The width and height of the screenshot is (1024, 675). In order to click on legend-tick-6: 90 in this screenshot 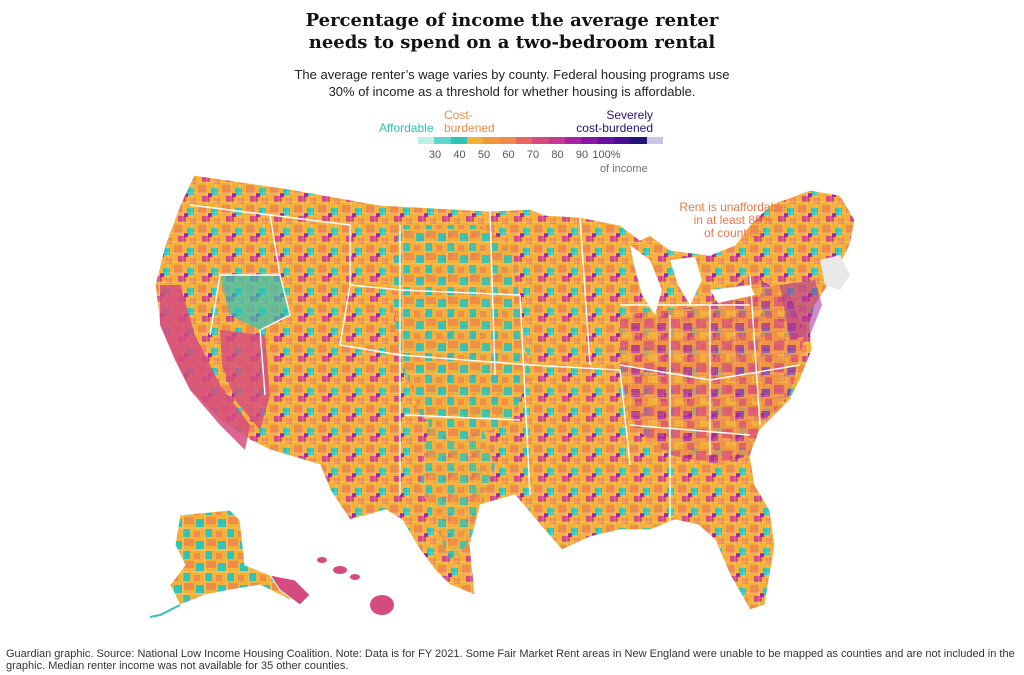, I will do `click(582, 155)`.